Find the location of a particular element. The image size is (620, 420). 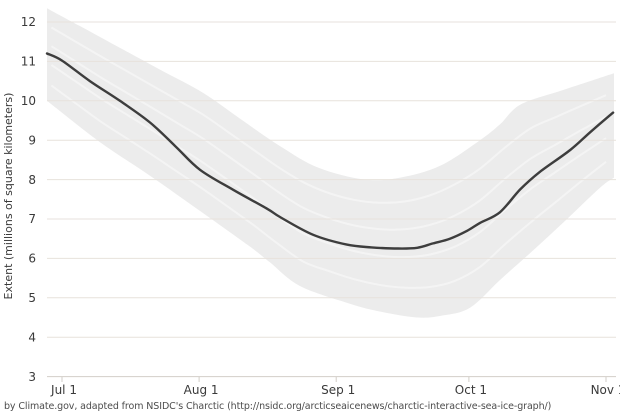

y-tick-label: 9 is located at coordinates (32, 140).